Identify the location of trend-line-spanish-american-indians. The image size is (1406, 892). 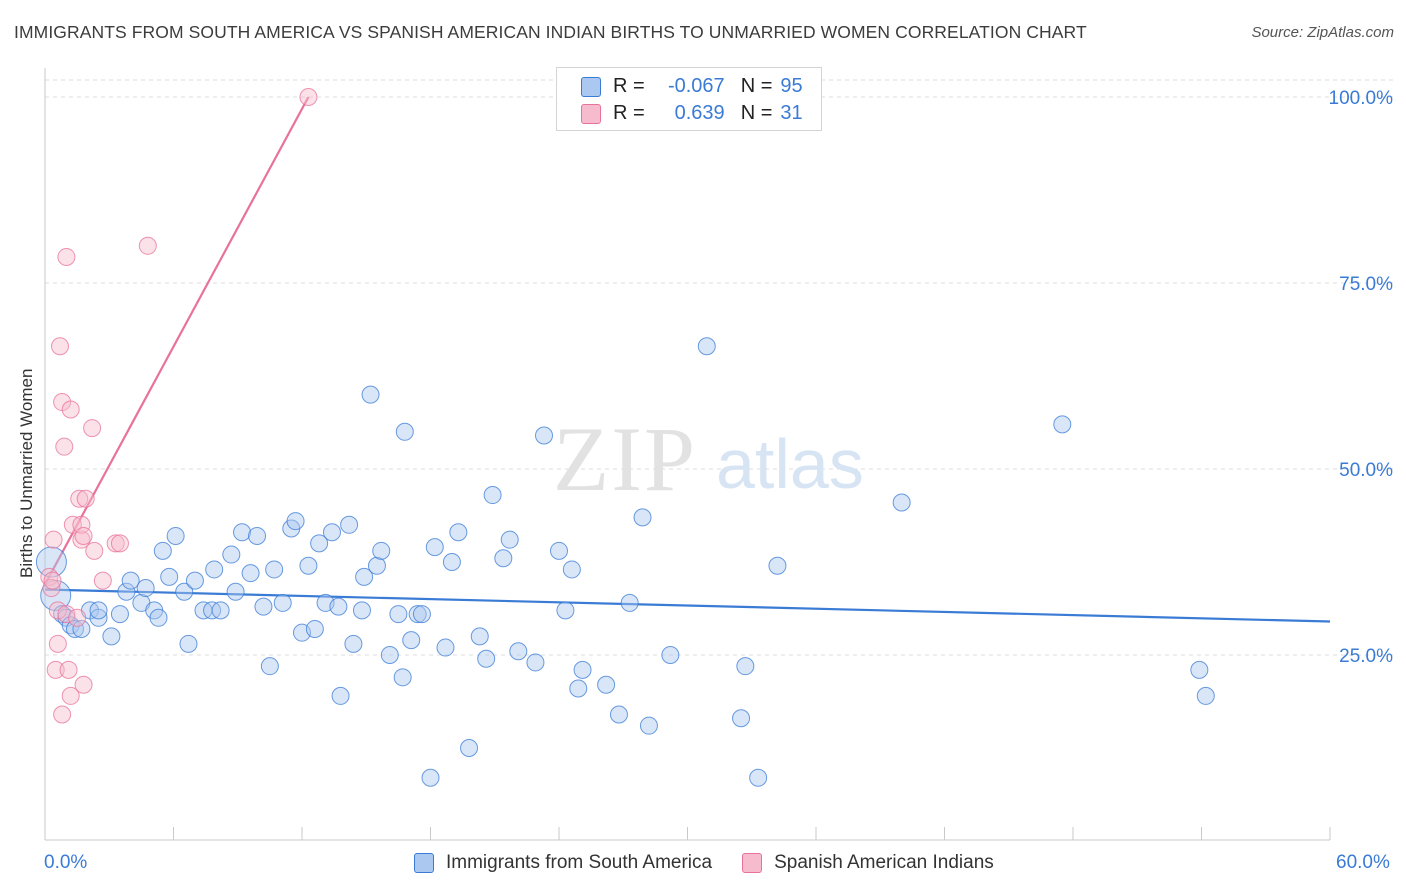
(177, 340).